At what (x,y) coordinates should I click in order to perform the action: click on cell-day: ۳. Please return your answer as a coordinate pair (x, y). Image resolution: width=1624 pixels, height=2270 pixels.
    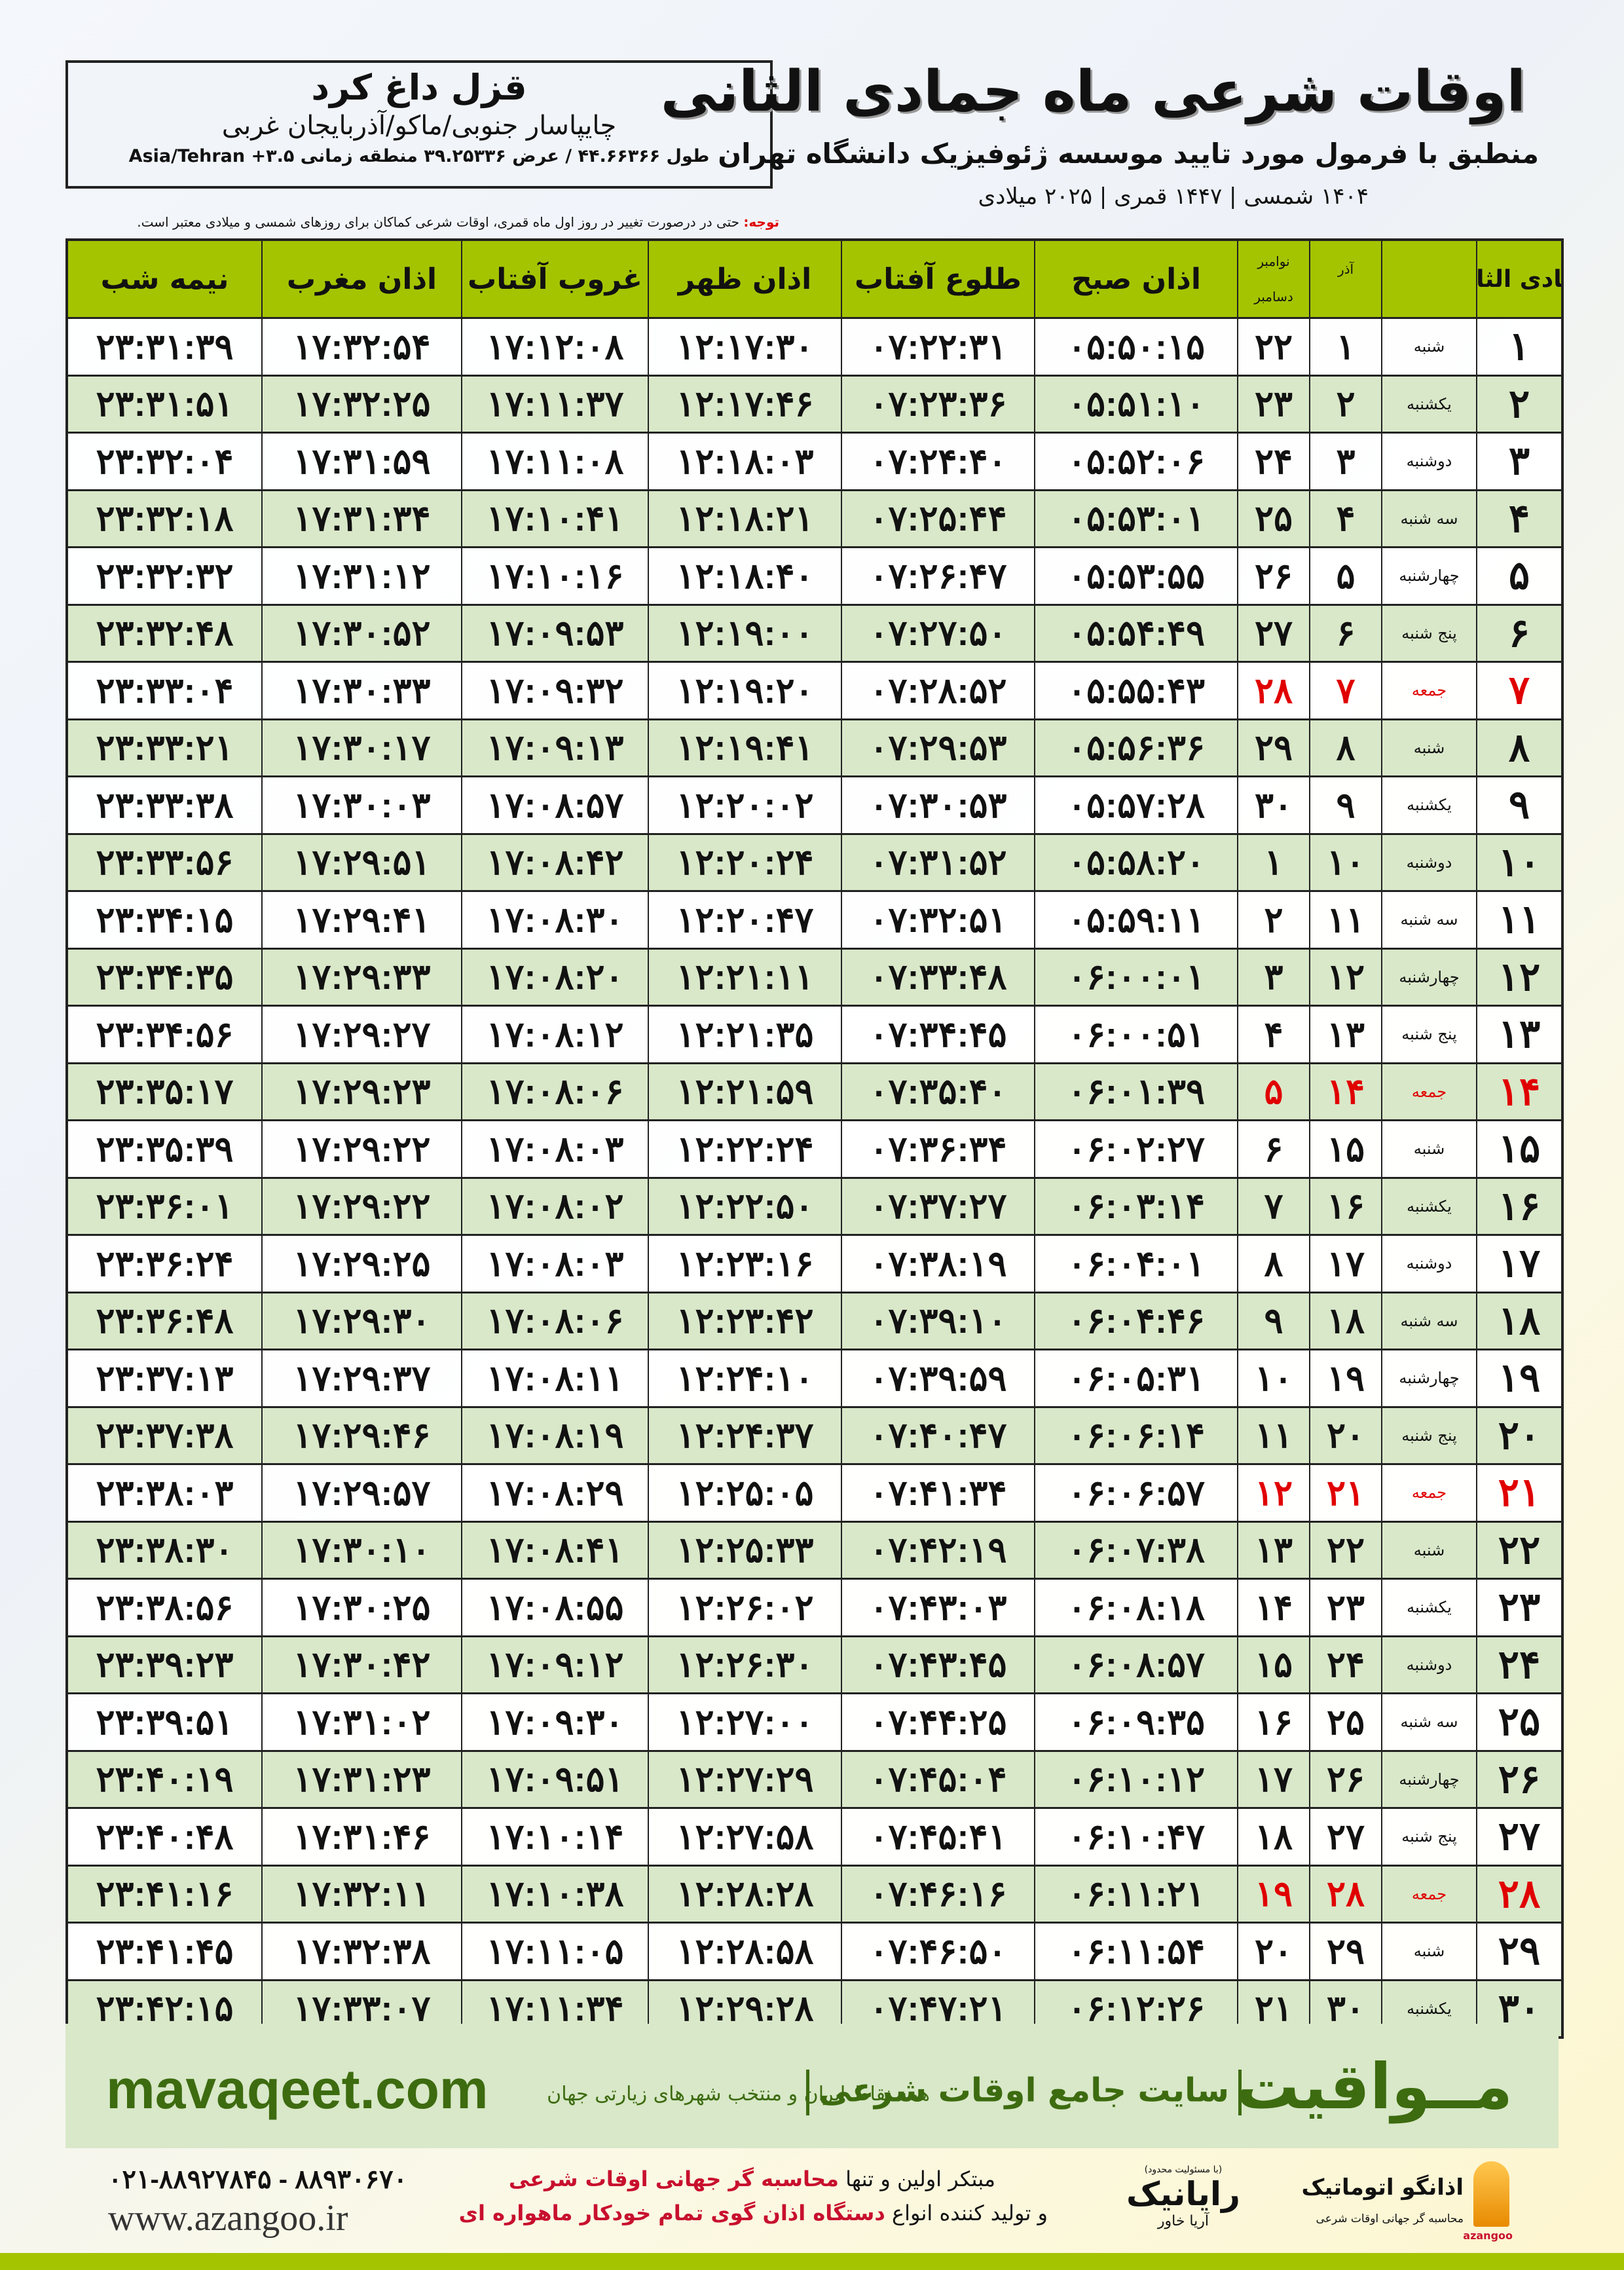
    Looking at the image, I should click on (1518, 461).